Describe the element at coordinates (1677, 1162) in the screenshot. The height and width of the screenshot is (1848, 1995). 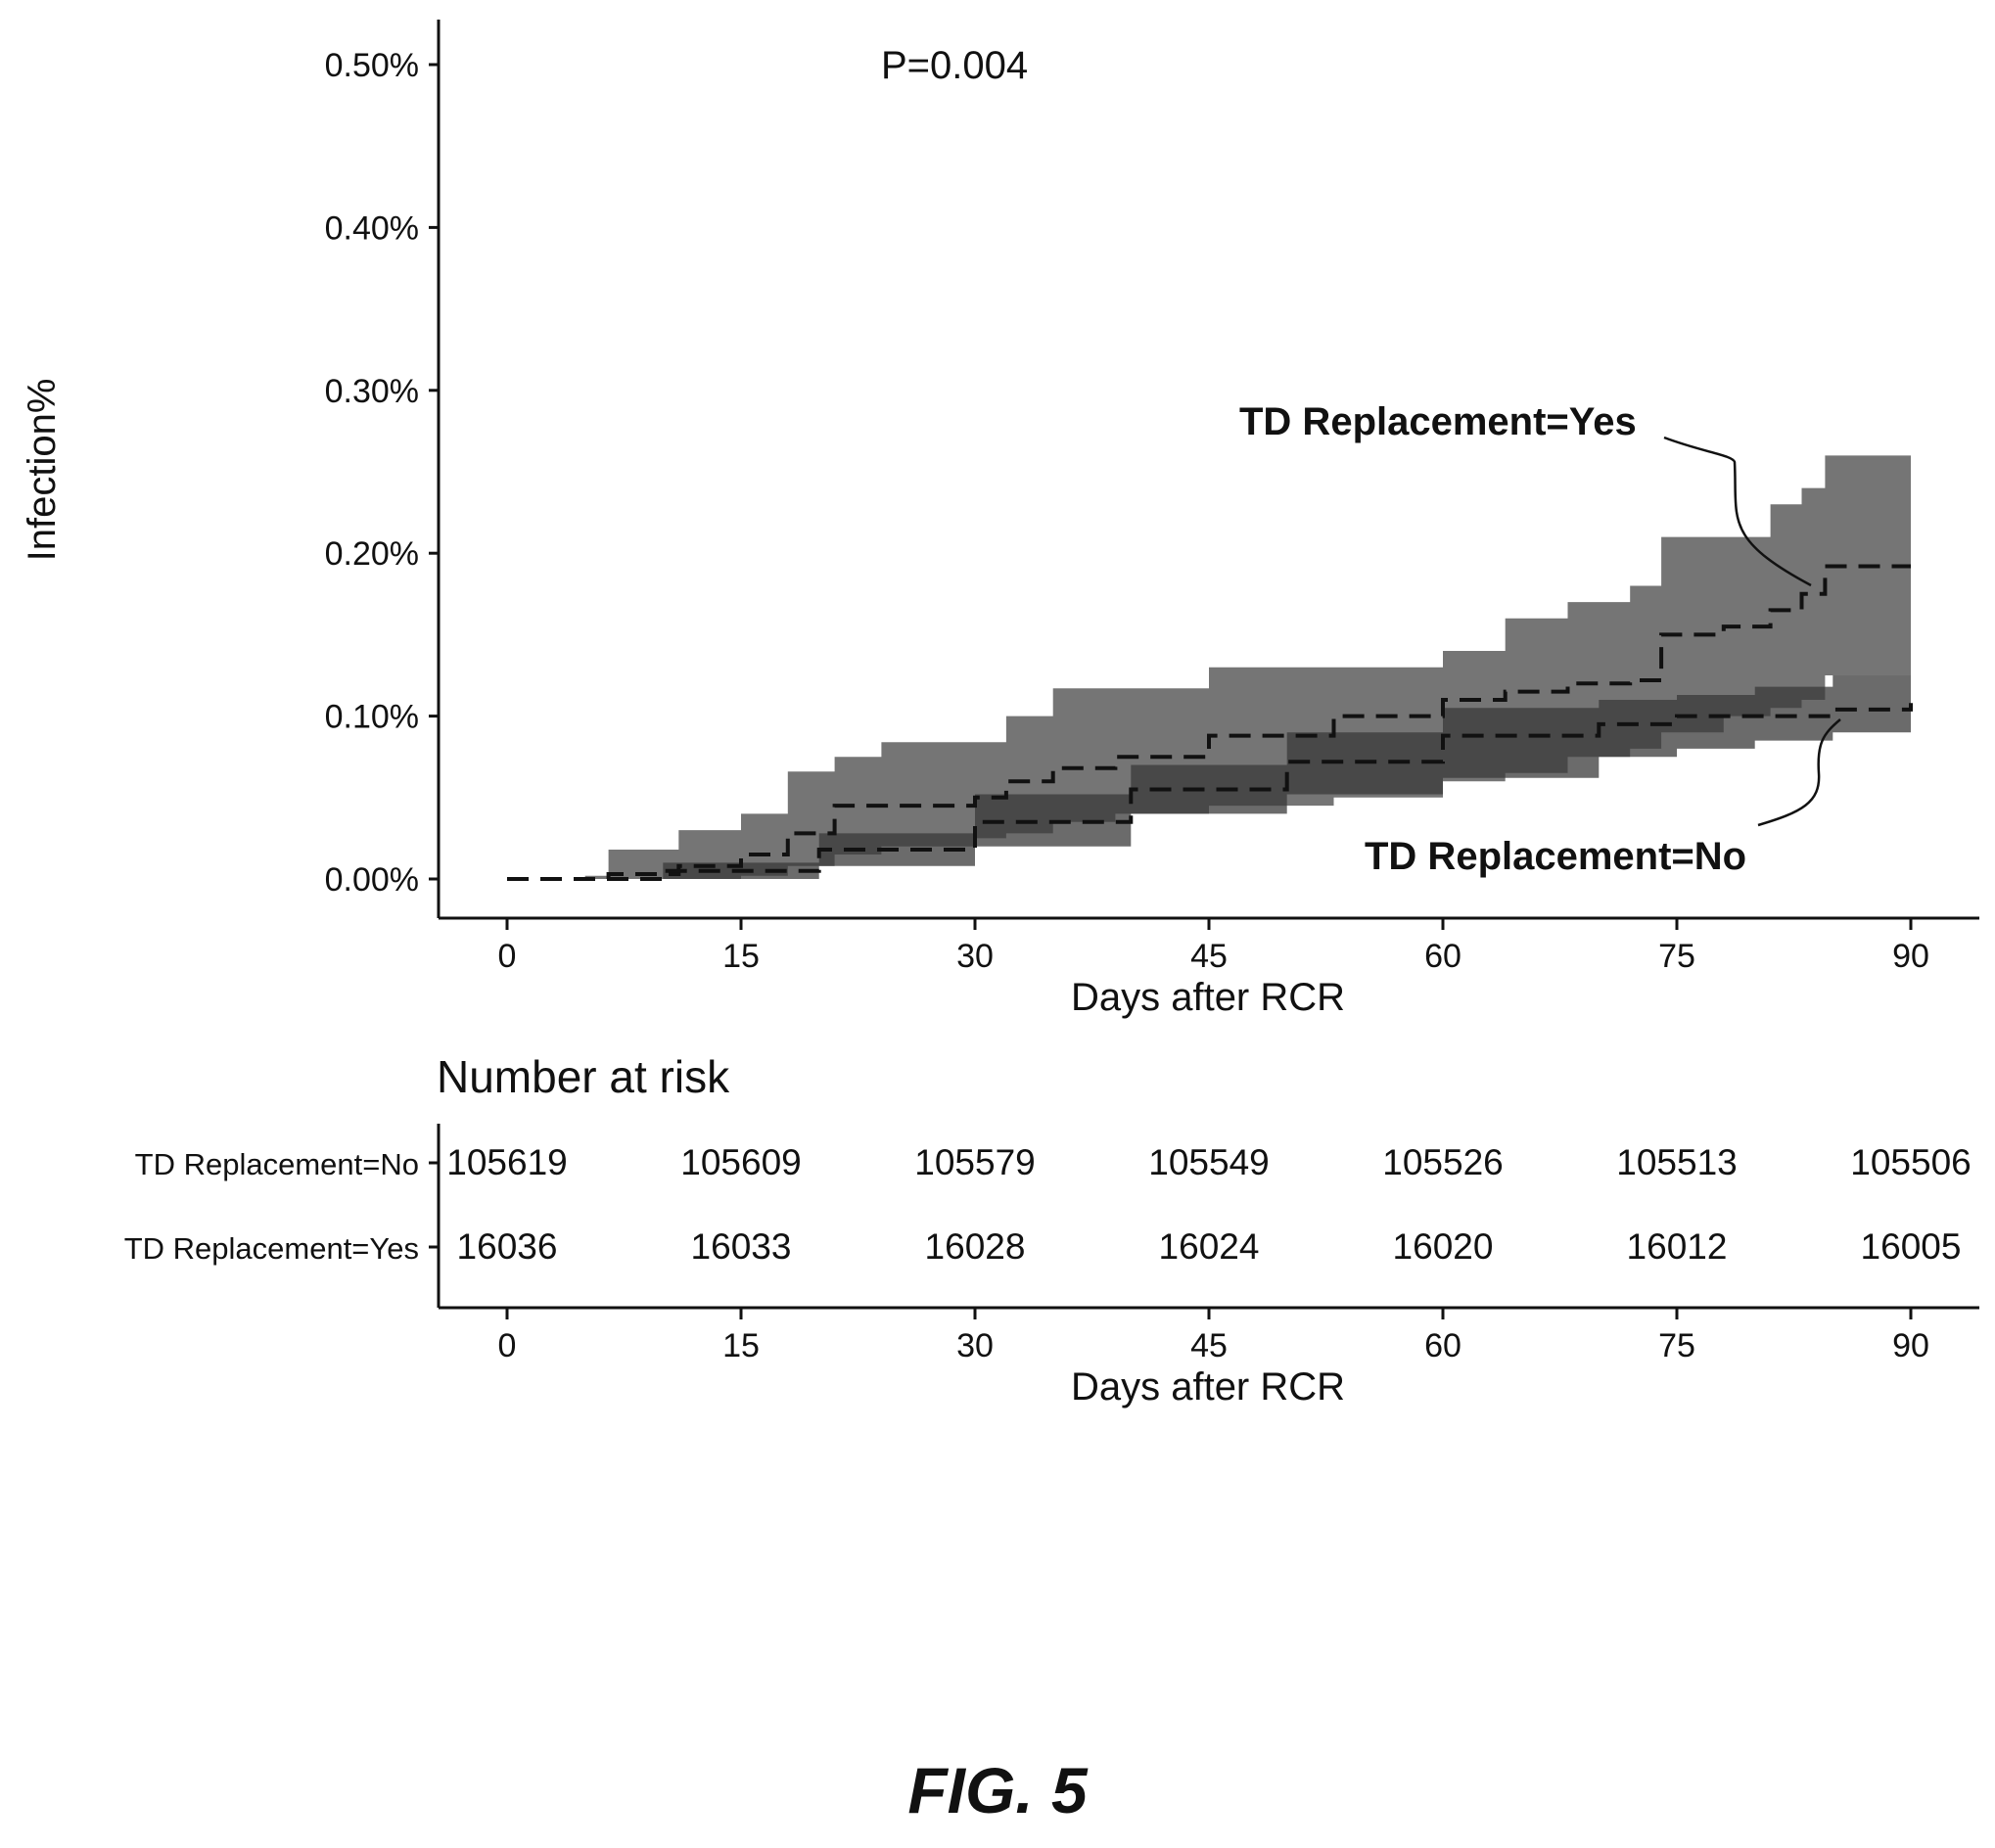
I see `risk-cell: 105513` at that location.